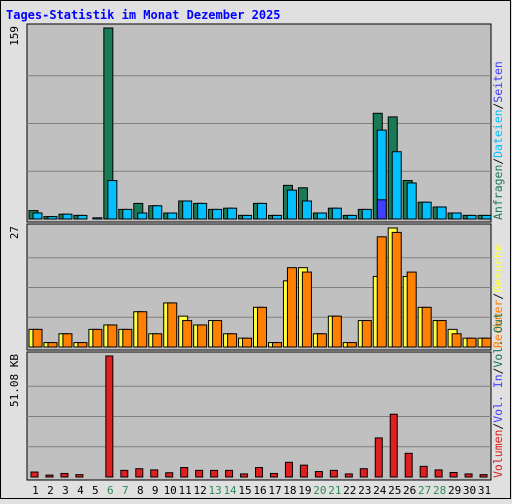 Image resolution: width=512 pixels, height=504 pixels. Describe the element at coordinates (394, 490) in the screenshot. I see `x-tick-label: 25` at that location.